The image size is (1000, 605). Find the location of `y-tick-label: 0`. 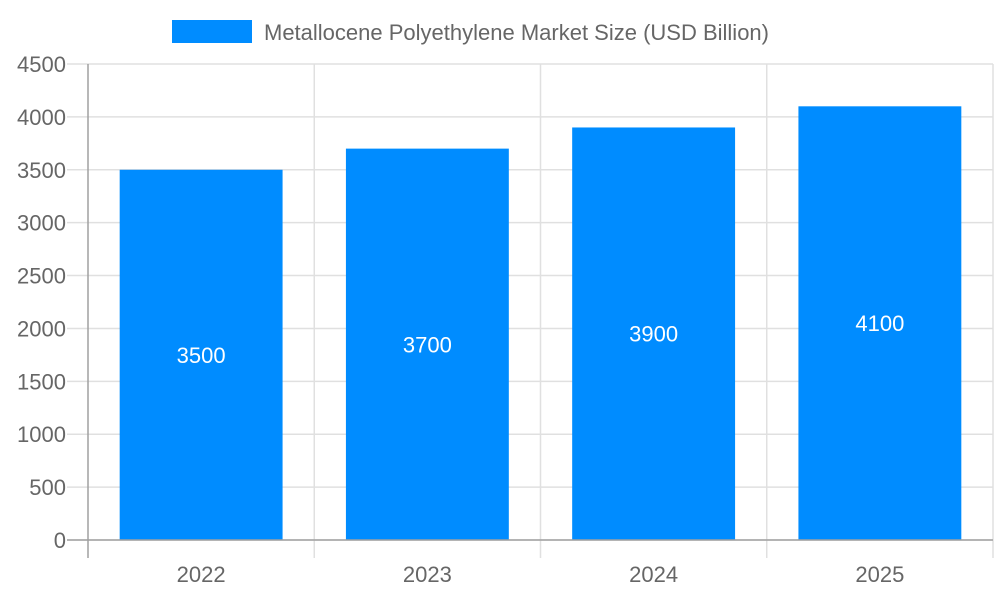

y-tick-label: 0 is located at coordinates (60, 540).